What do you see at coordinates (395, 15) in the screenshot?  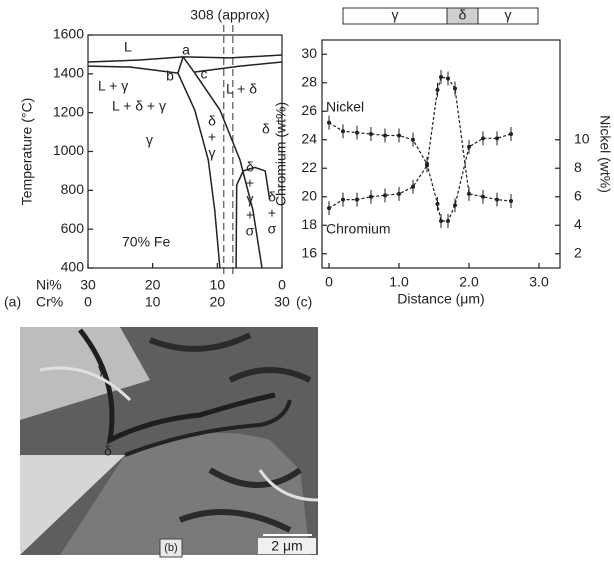 I see `phase-band-label: γ` at bounding box center [395, 15].